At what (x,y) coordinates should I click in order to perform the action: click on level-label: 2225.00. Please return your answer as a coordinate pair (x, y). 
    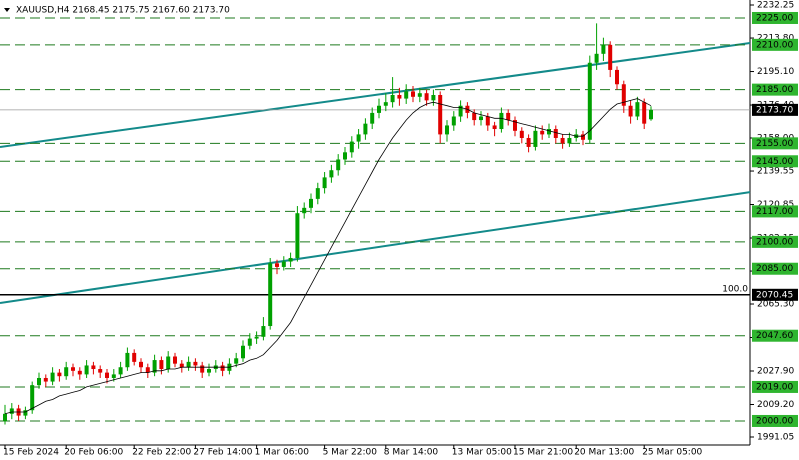
    Looking at the image, I should click on (774, 18).